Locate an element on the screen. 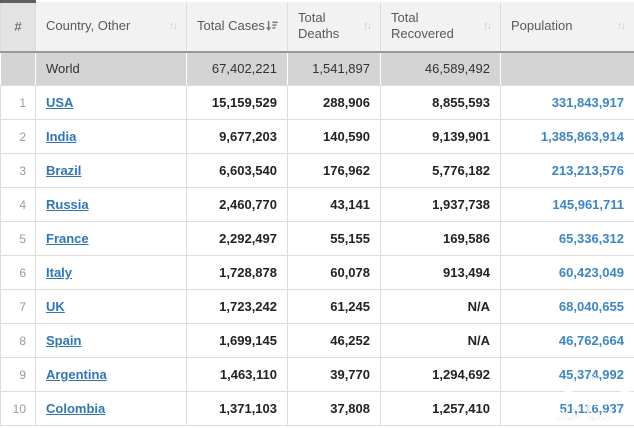 Image resolution: width=634 pixels, height=428 pixels. table-row-spain: 8 Spain 1,699,145 46,252 N/A 46,762,664 is located at coordinates (317, 340).